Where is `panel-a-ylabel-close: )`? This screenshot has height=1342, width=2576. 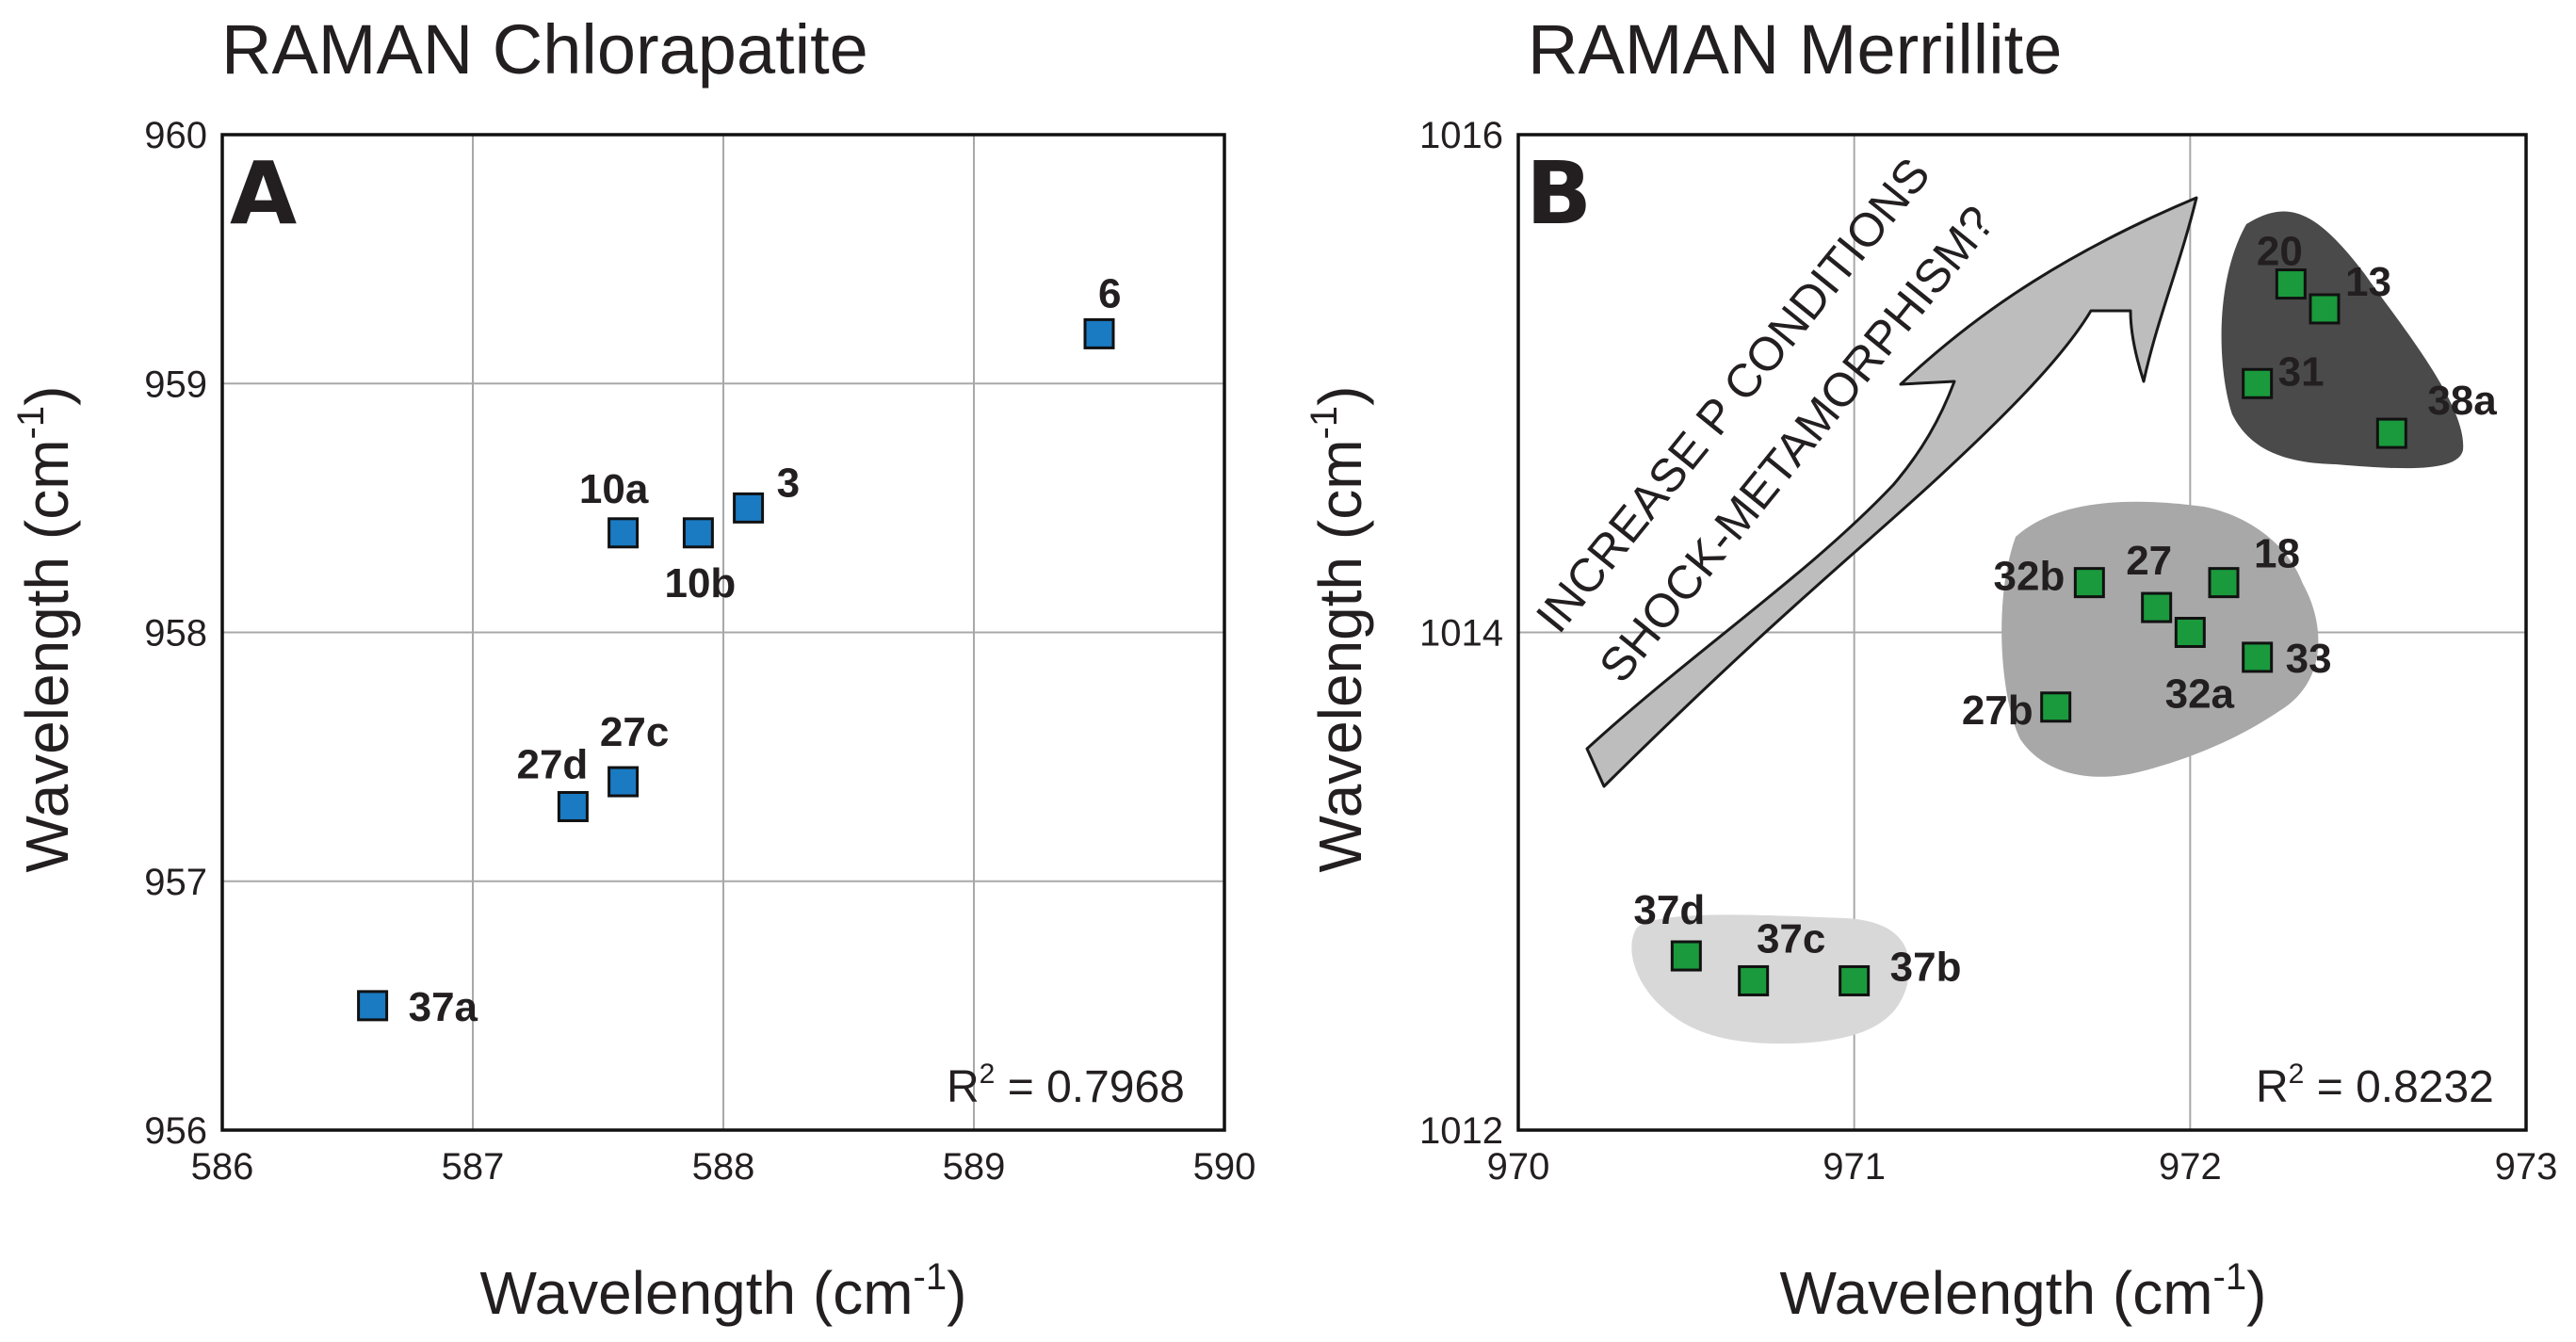 panel-a-ylabel-close: ) is located at coordinates (47, 396).